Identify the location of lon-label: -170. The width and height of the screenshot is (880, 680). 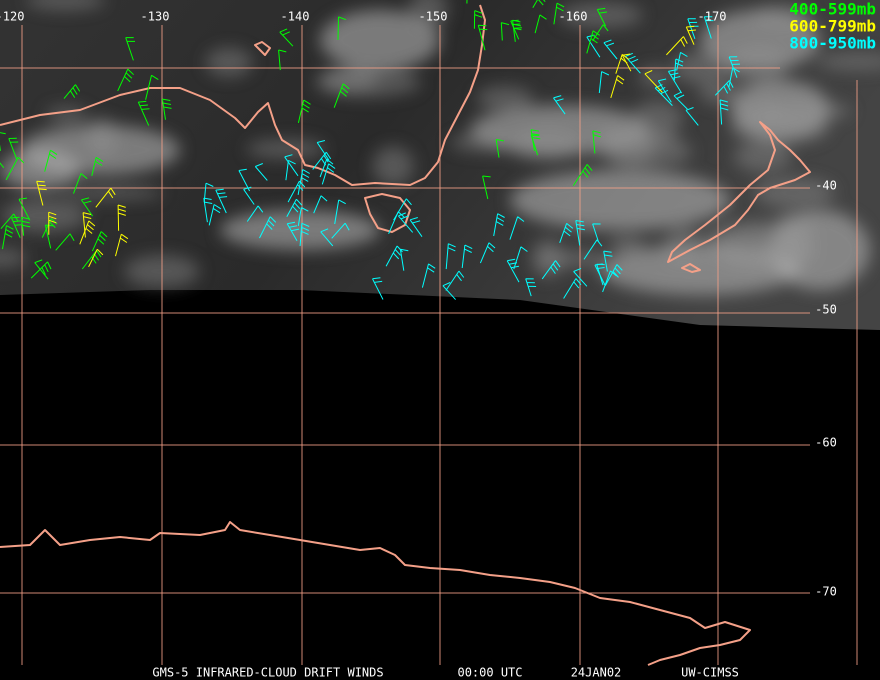
(712, 17).